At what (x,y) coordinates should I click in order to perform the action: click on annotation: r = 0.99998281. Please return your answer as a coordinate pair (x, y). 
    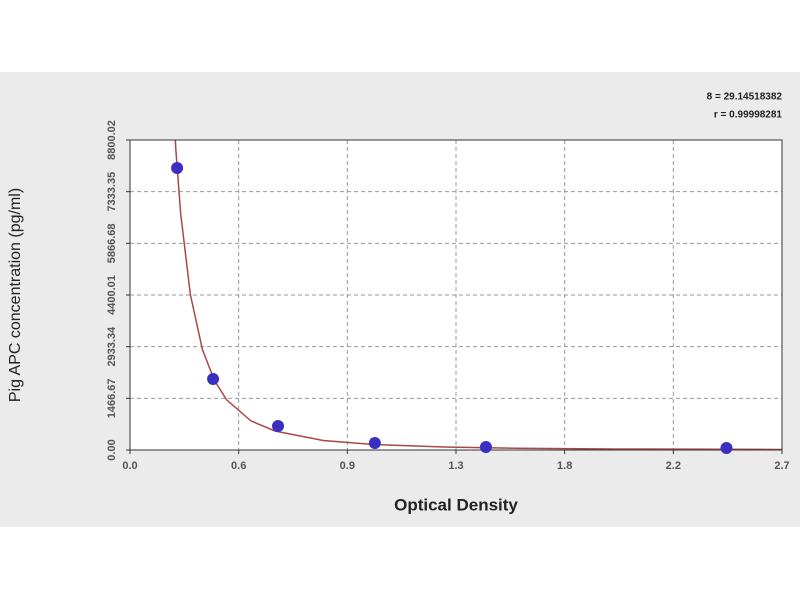
    Looking at the image, I should click on (748, 115).